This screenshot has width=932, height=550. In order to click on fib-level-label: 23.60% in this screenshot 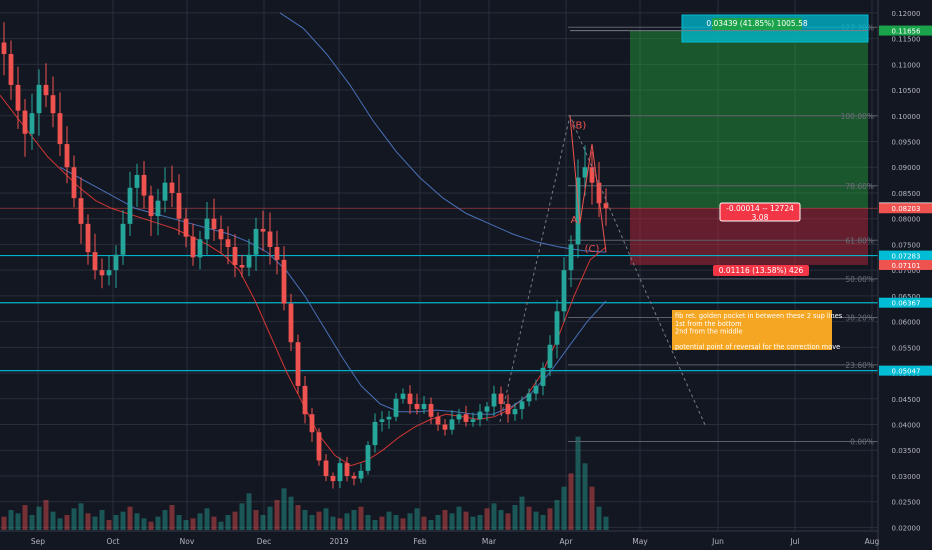, I will do `click(859, 365)`.